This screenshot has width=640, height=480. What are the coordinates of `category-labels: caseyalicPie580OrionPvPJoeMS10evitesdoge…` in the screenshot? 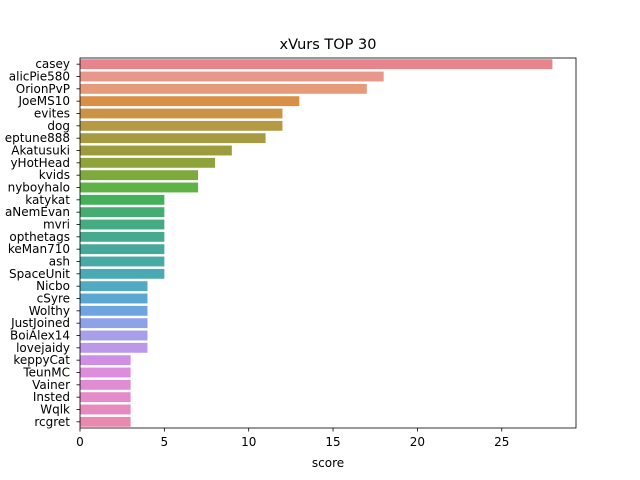 It's located at (42, 243).